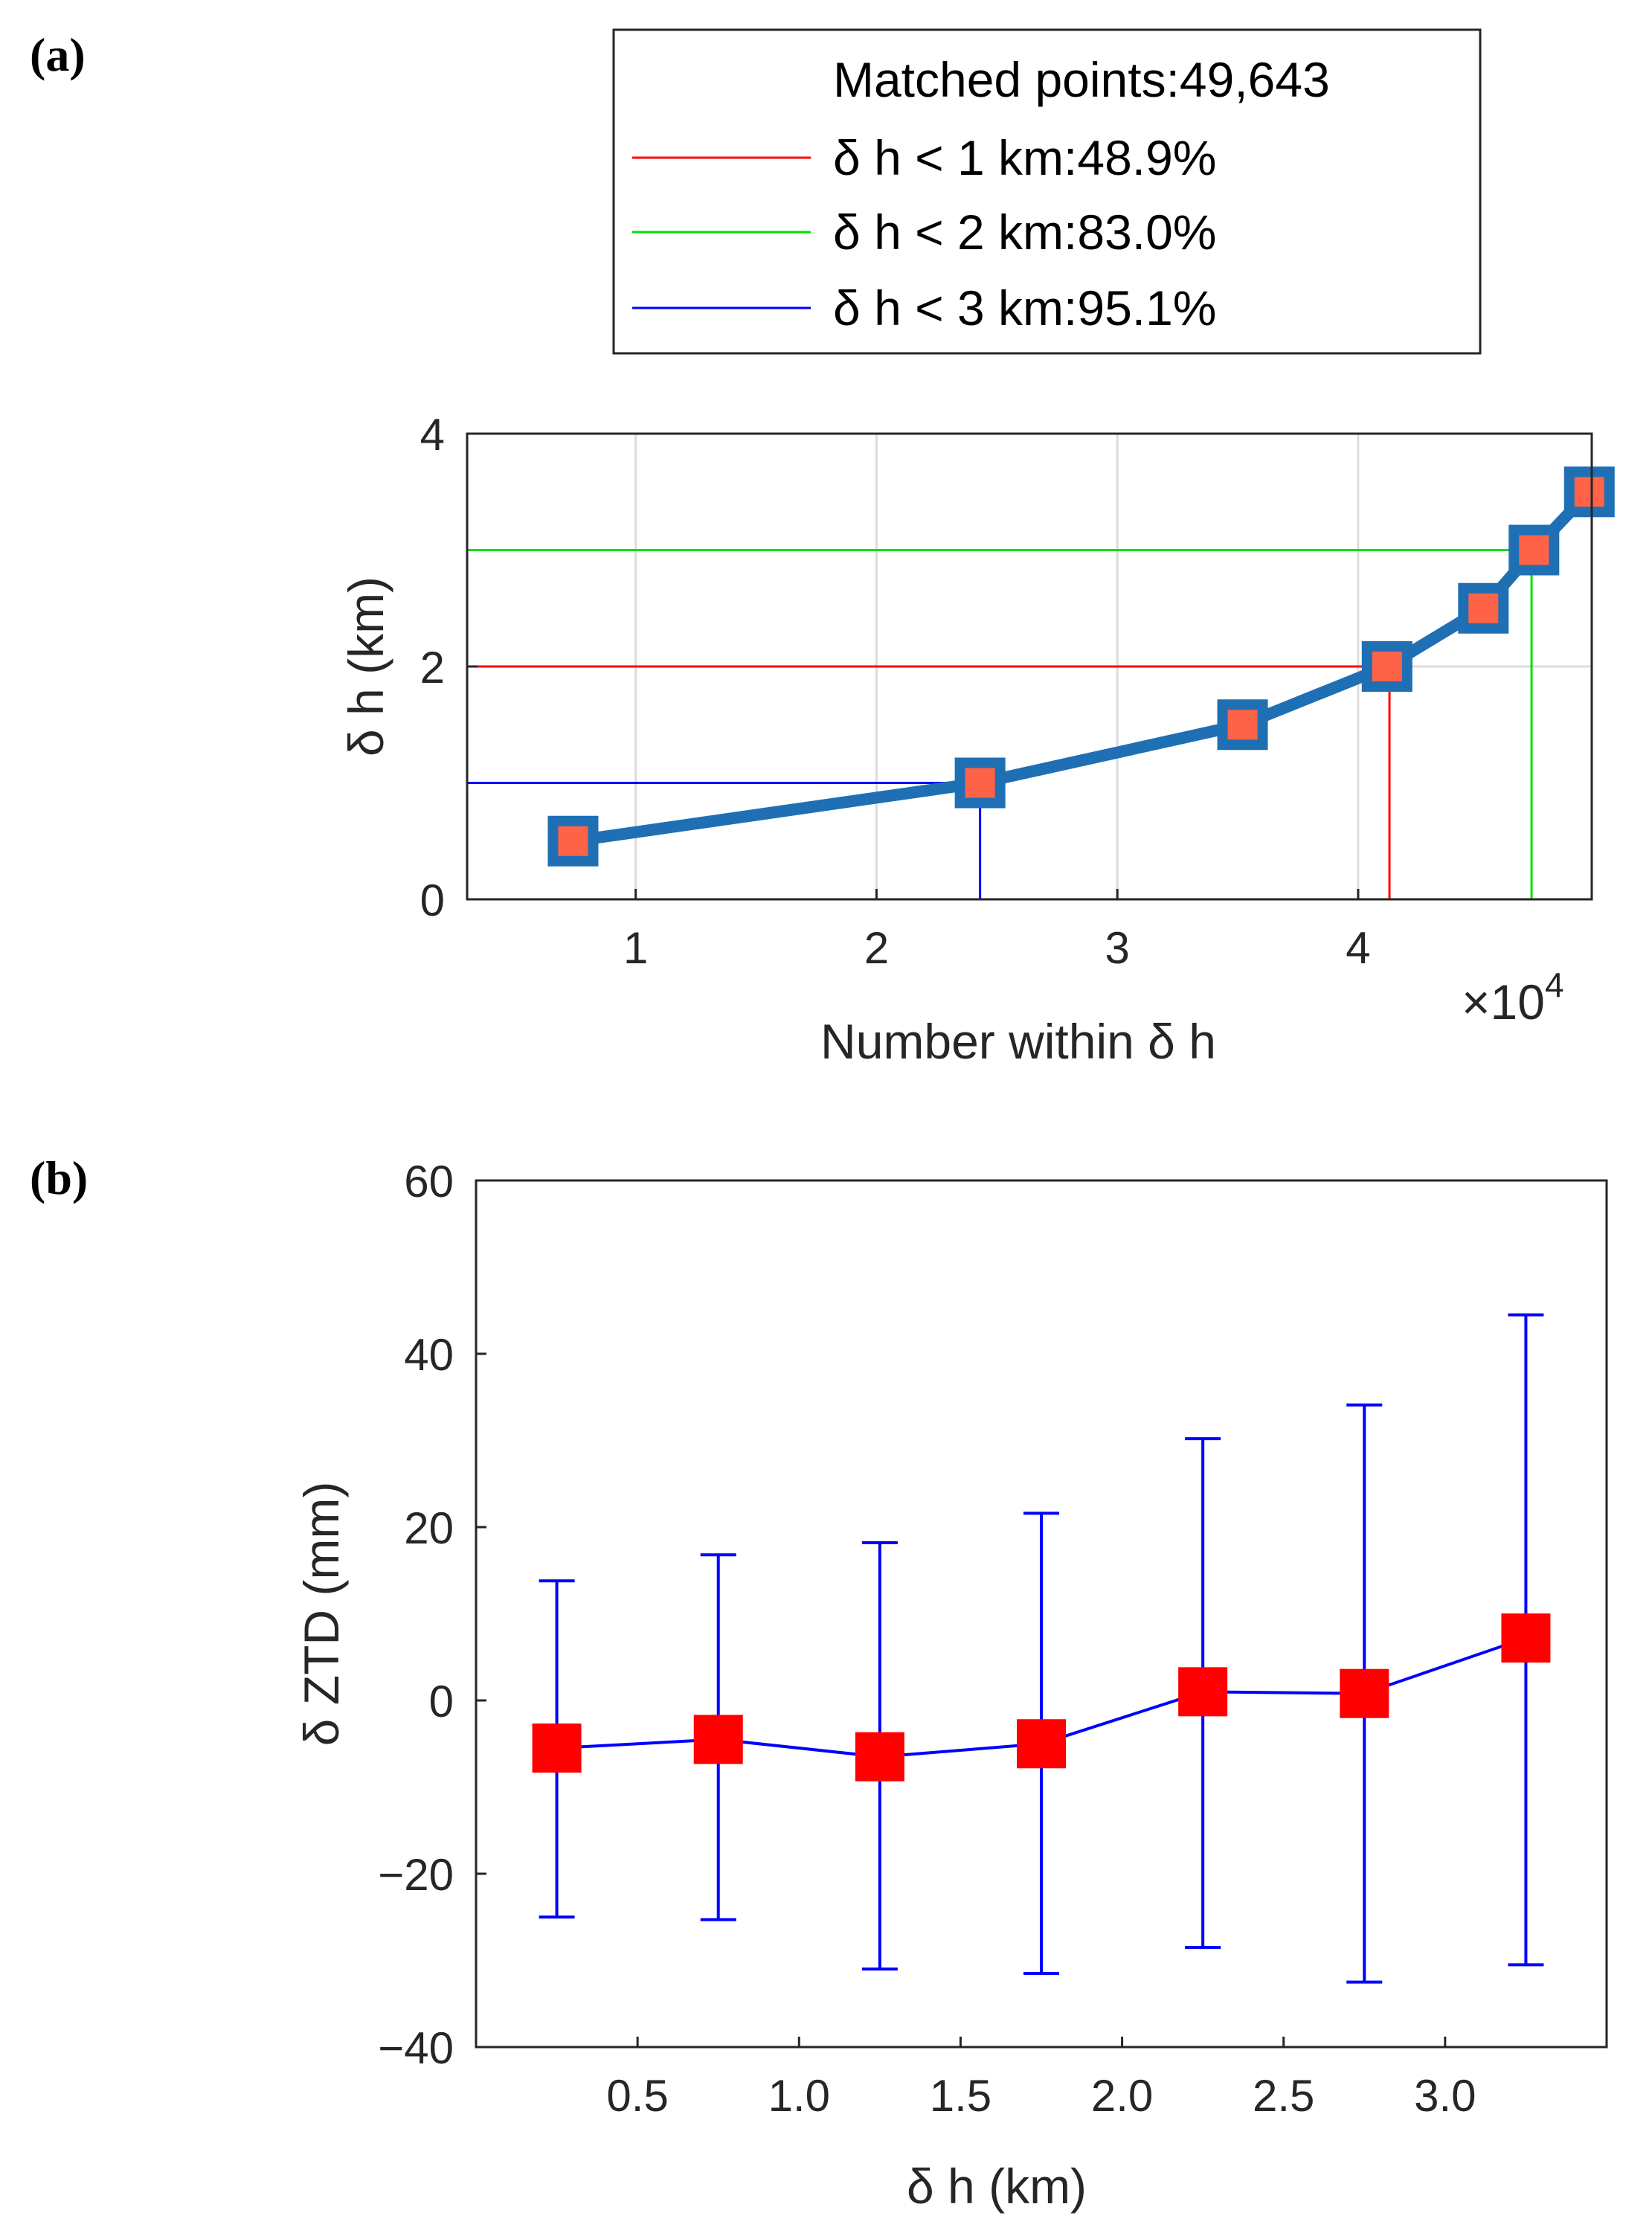  Describe the element at coordinates (1122, 2096) in the screenshot. I see `x-tick-label-3: 2.0` at that location.